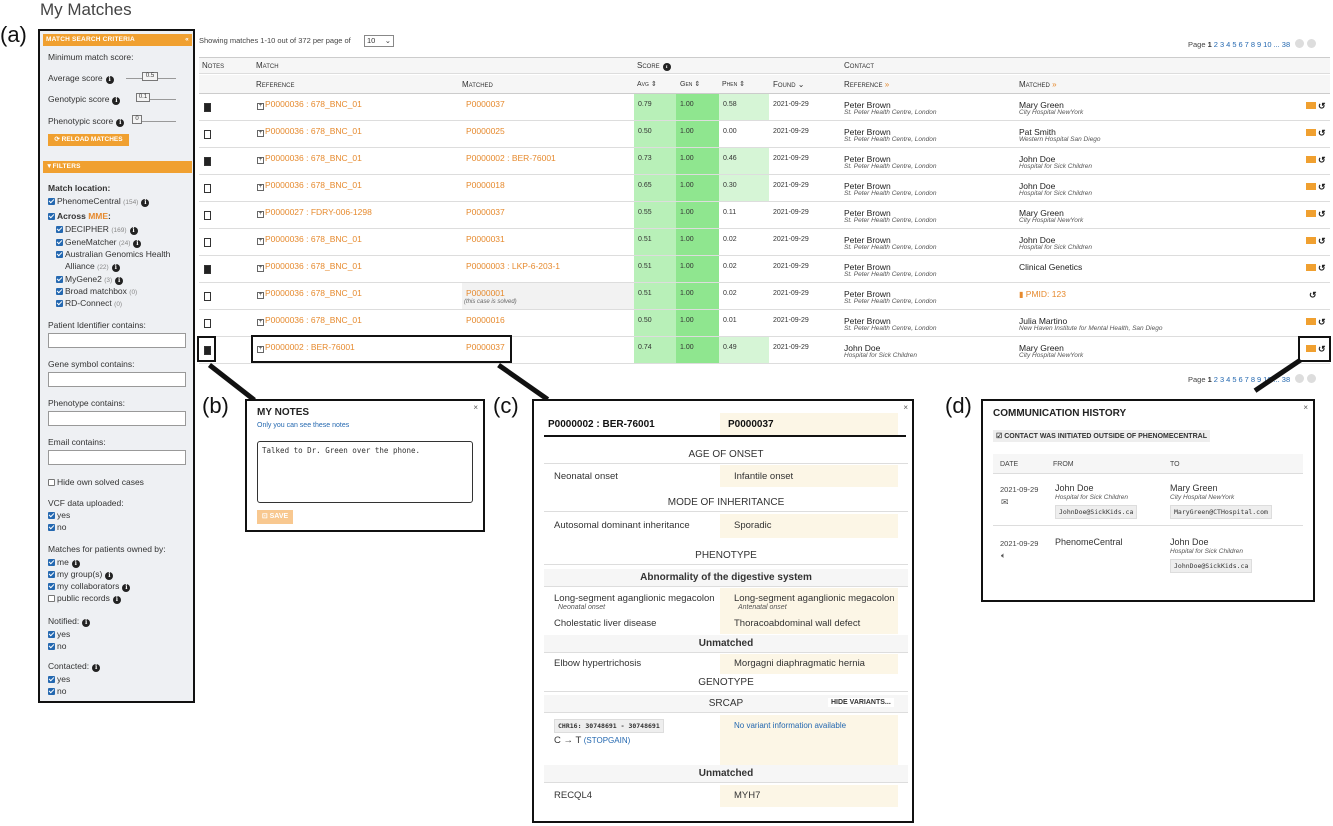 Image resolution: width=1333 pixels, height=826 pixels. What do you see at coordinates (117, 340) in the screenshot?
I see `patient-id-input` at bounding box center [117, 340].